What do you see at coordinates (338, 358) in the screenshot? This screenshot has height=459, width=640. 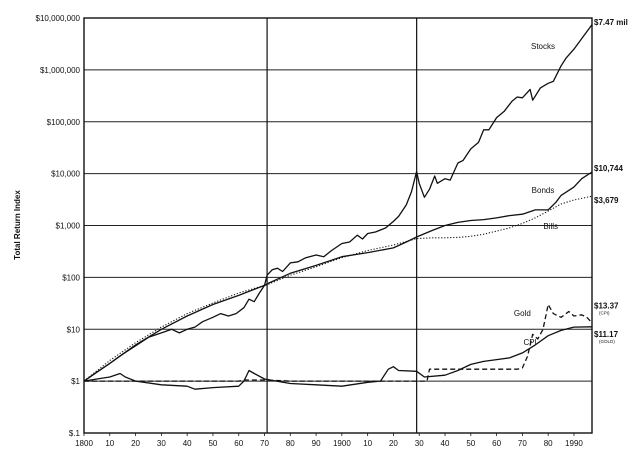 I see `series-line-cpi` at bounding box center [338, 358].